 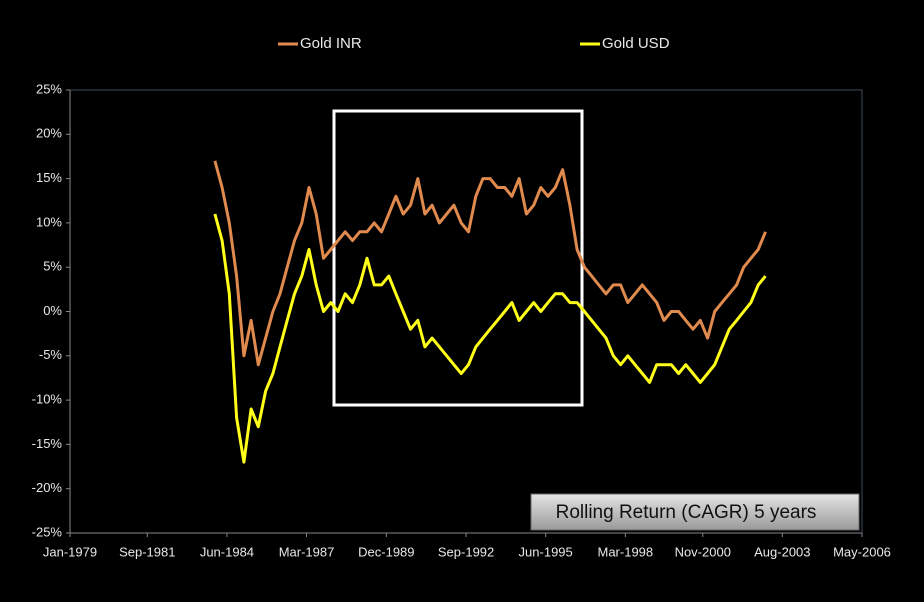 I want to click on y-tick-label: -15%, so click(x=47, y=443).